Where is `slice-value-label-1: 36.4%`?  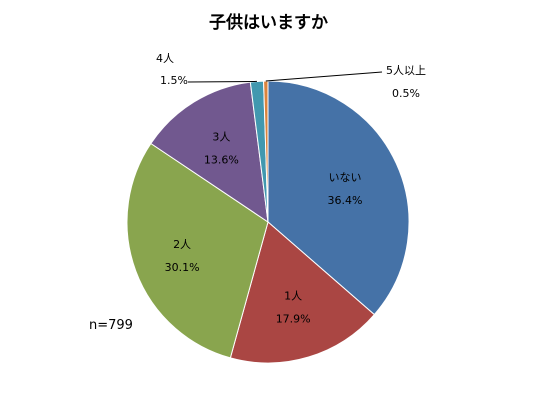 slice-value-label-1: 36.4% is located at coordinates (345, 200).